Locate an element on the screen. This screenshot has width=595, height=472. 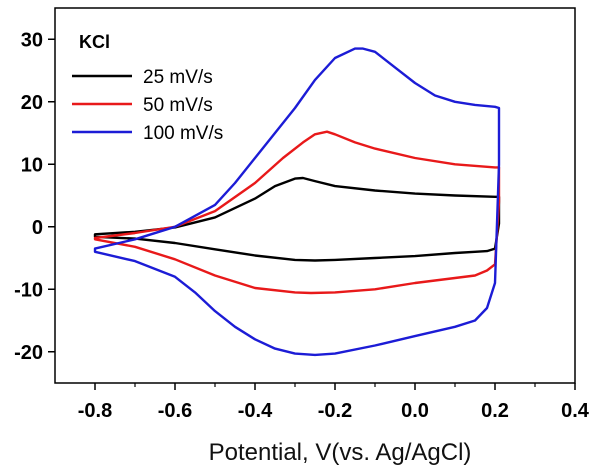
x-tick-label: -0.2 is located at coordinates (335, 411).